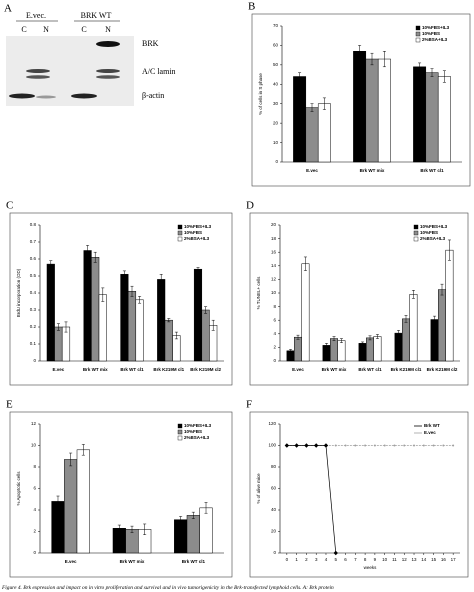 Image resolution: width=474 pixels, height=592 pixels. Describe the element at coordinates (361, 100) in the screenshot. I see `panel-frame` at that location.